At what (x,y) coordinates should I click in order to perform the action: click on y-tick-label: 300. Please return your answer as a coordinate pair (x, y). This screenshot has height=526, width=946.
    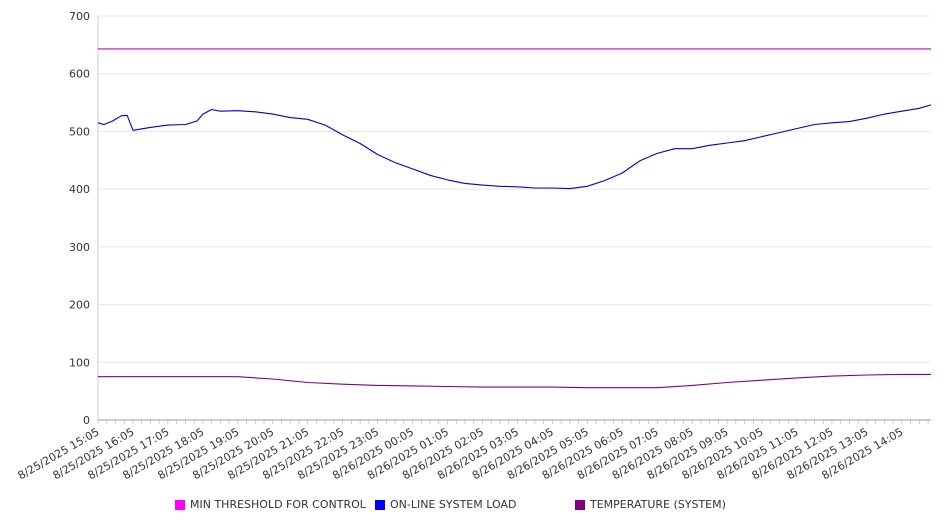
    Looking at the image, I should click on (79, 247).